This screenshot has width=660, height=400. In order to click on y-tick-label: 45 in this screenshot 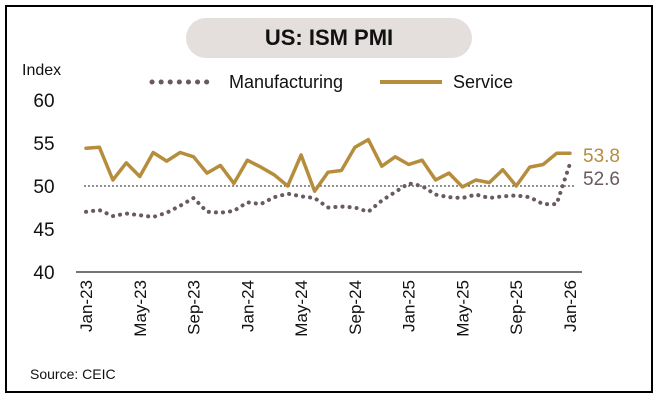, I will do `click(43, 230)`.